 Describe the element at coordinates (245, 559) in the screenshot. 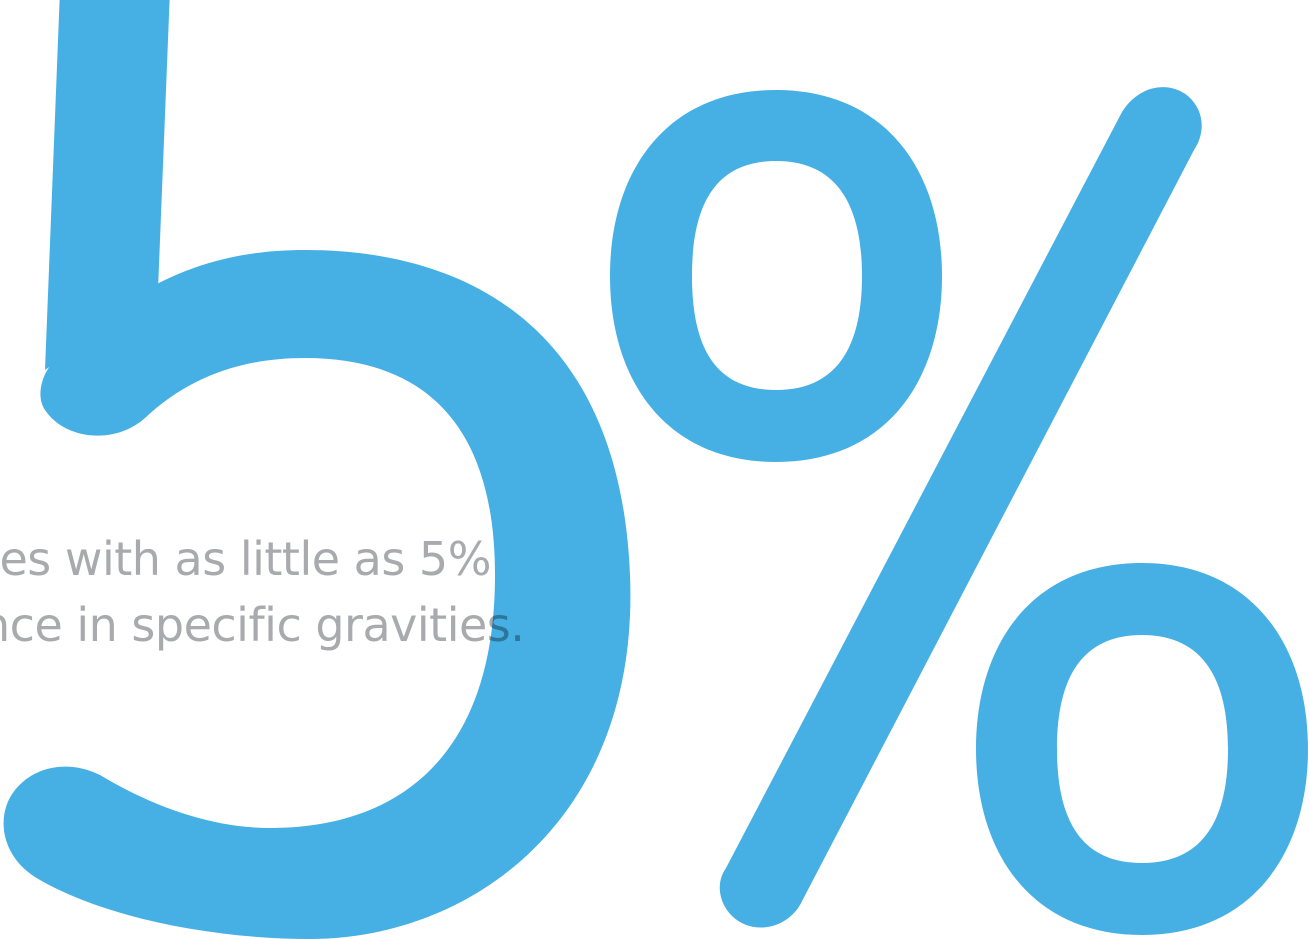

I see `tagline-line-1: erates with as little as 5%` at that location.